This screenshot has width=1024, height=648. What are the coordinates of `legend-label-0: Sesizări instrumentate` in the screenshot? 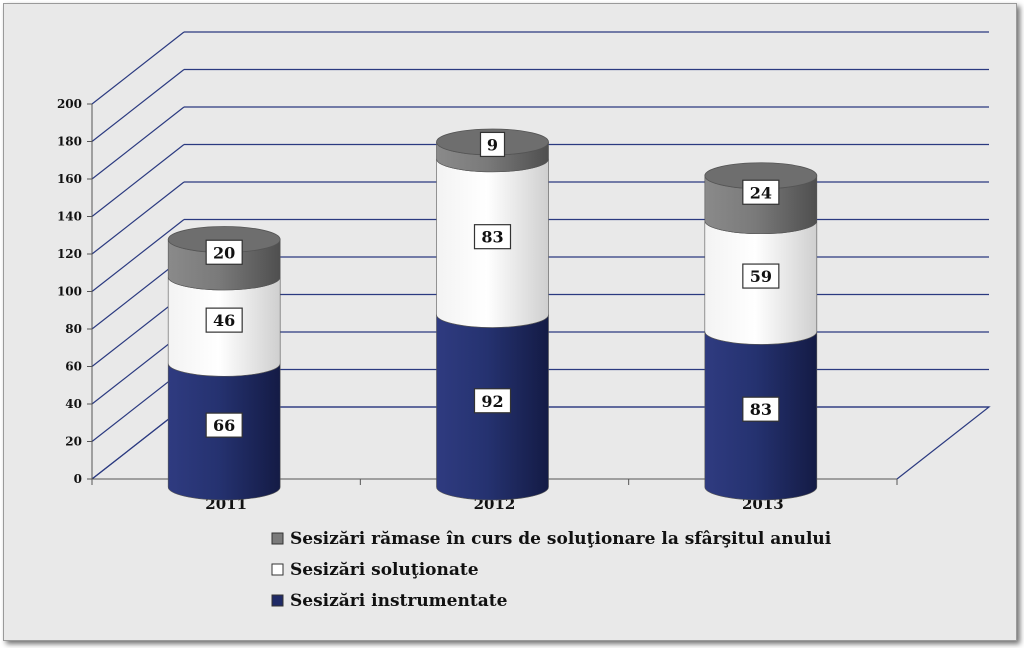 It's located at (399, 601).